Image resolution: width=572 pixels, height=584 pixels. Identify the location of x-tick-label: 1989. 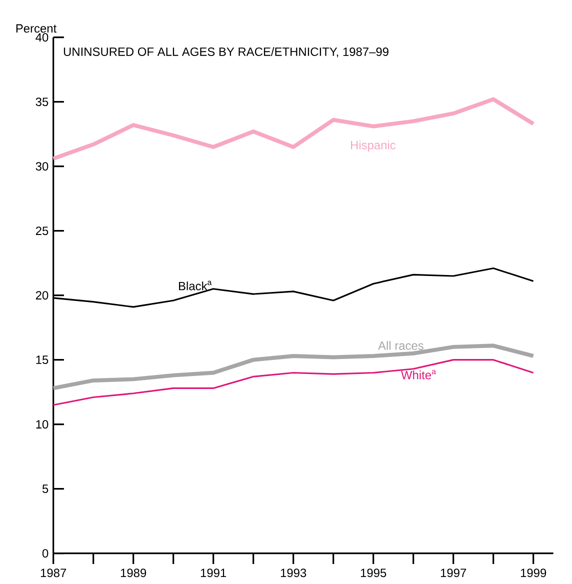
(133, 573).